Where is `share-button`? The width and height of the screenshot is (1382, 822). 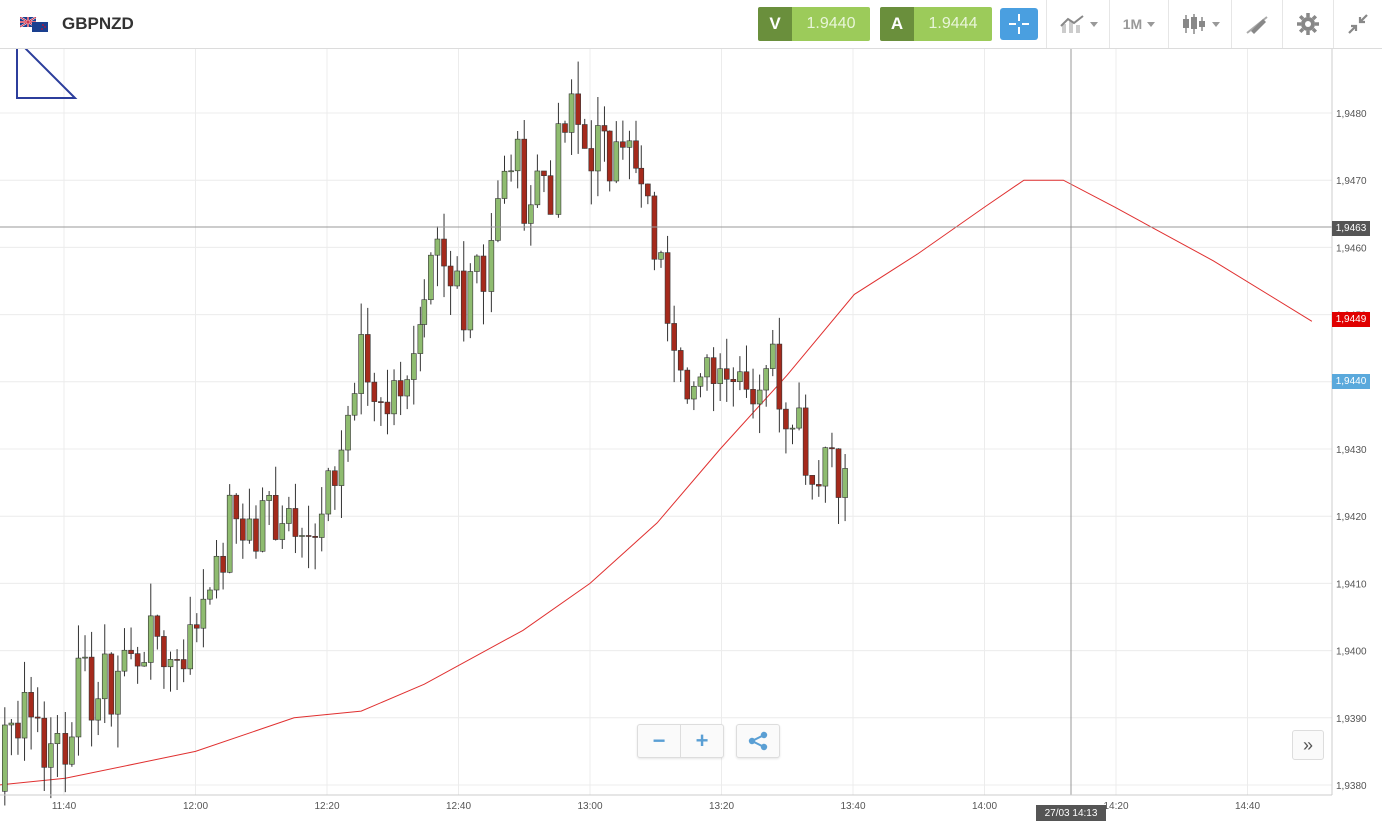 share-button is located at coordinates (758, 741).